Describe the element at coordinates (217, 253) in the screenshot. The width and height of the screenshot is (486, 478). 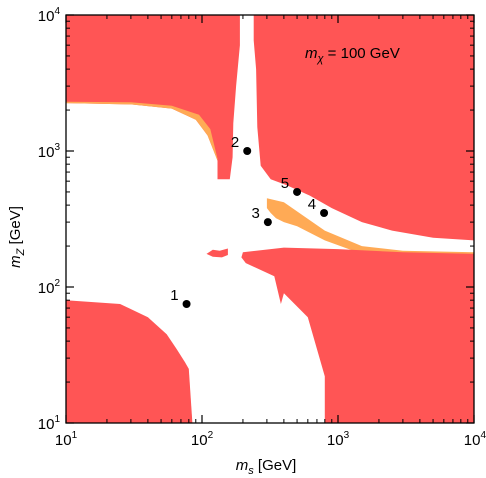
I see `region-small-mid-blob` at that location.